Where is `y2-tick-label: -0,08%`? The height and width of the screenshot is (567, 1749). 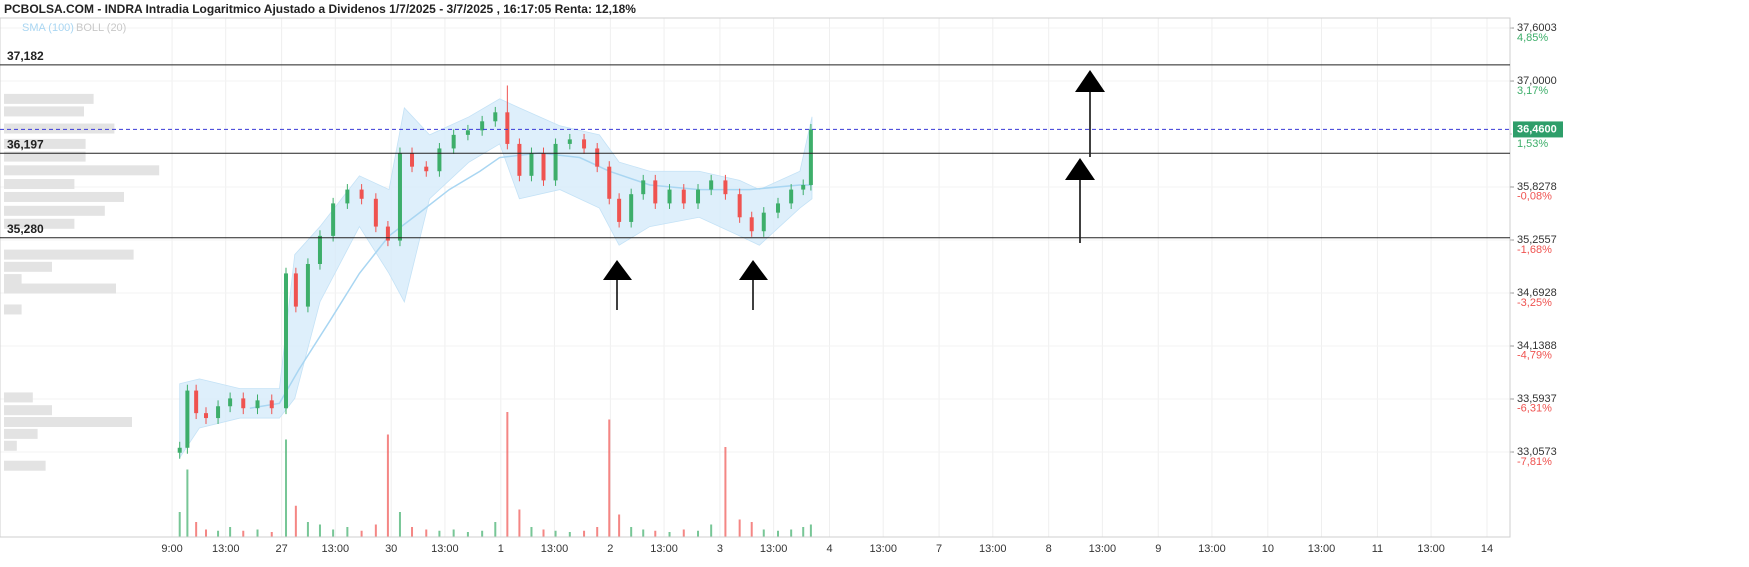
y2-tick-label: -0,08% is located at coordinates (1534, 197).